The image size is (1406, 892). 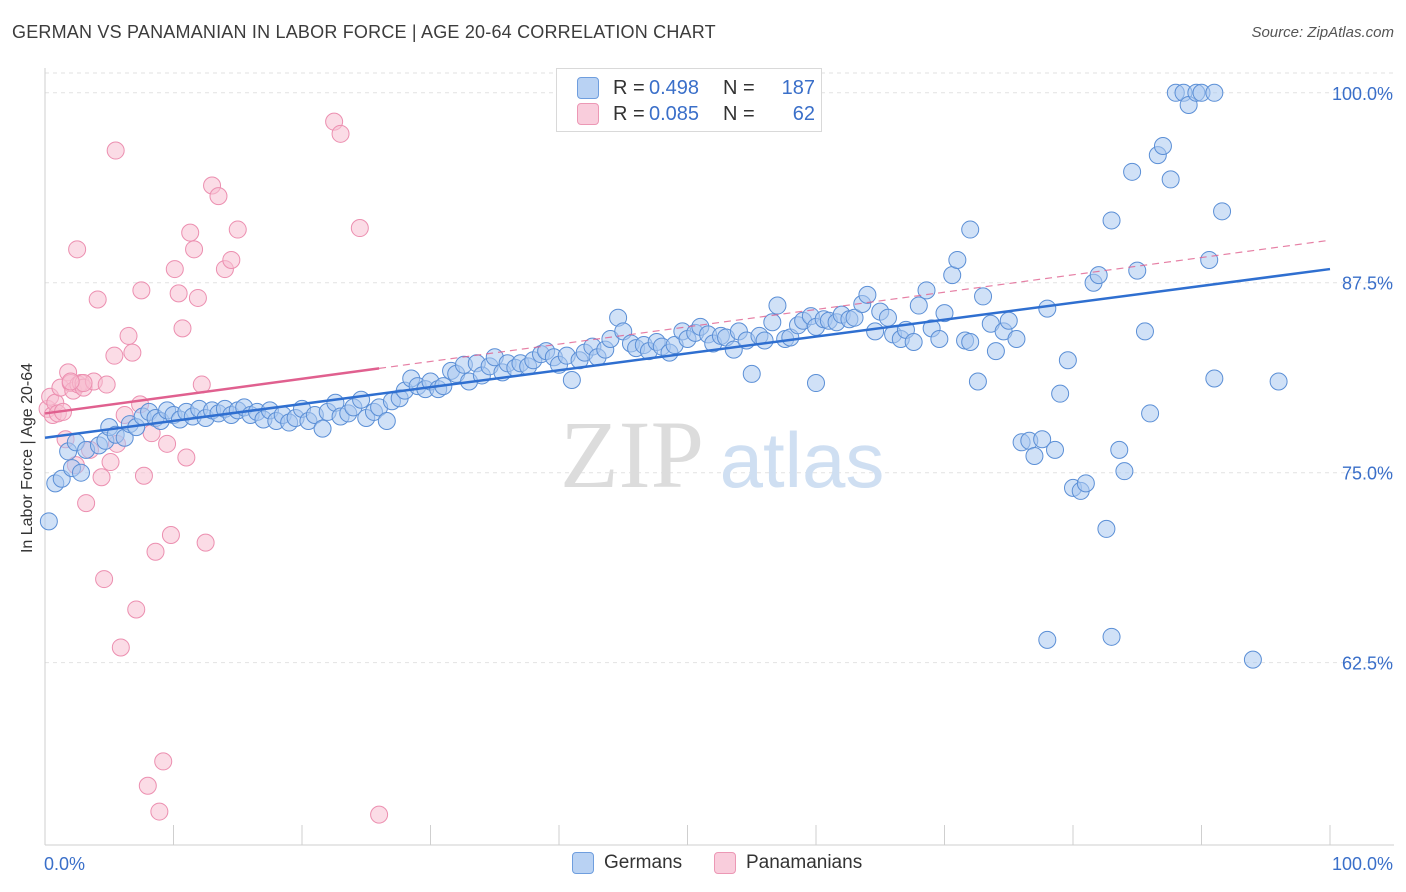 I want to click on panamanian-trend-extension, so click(x=855, y=304).